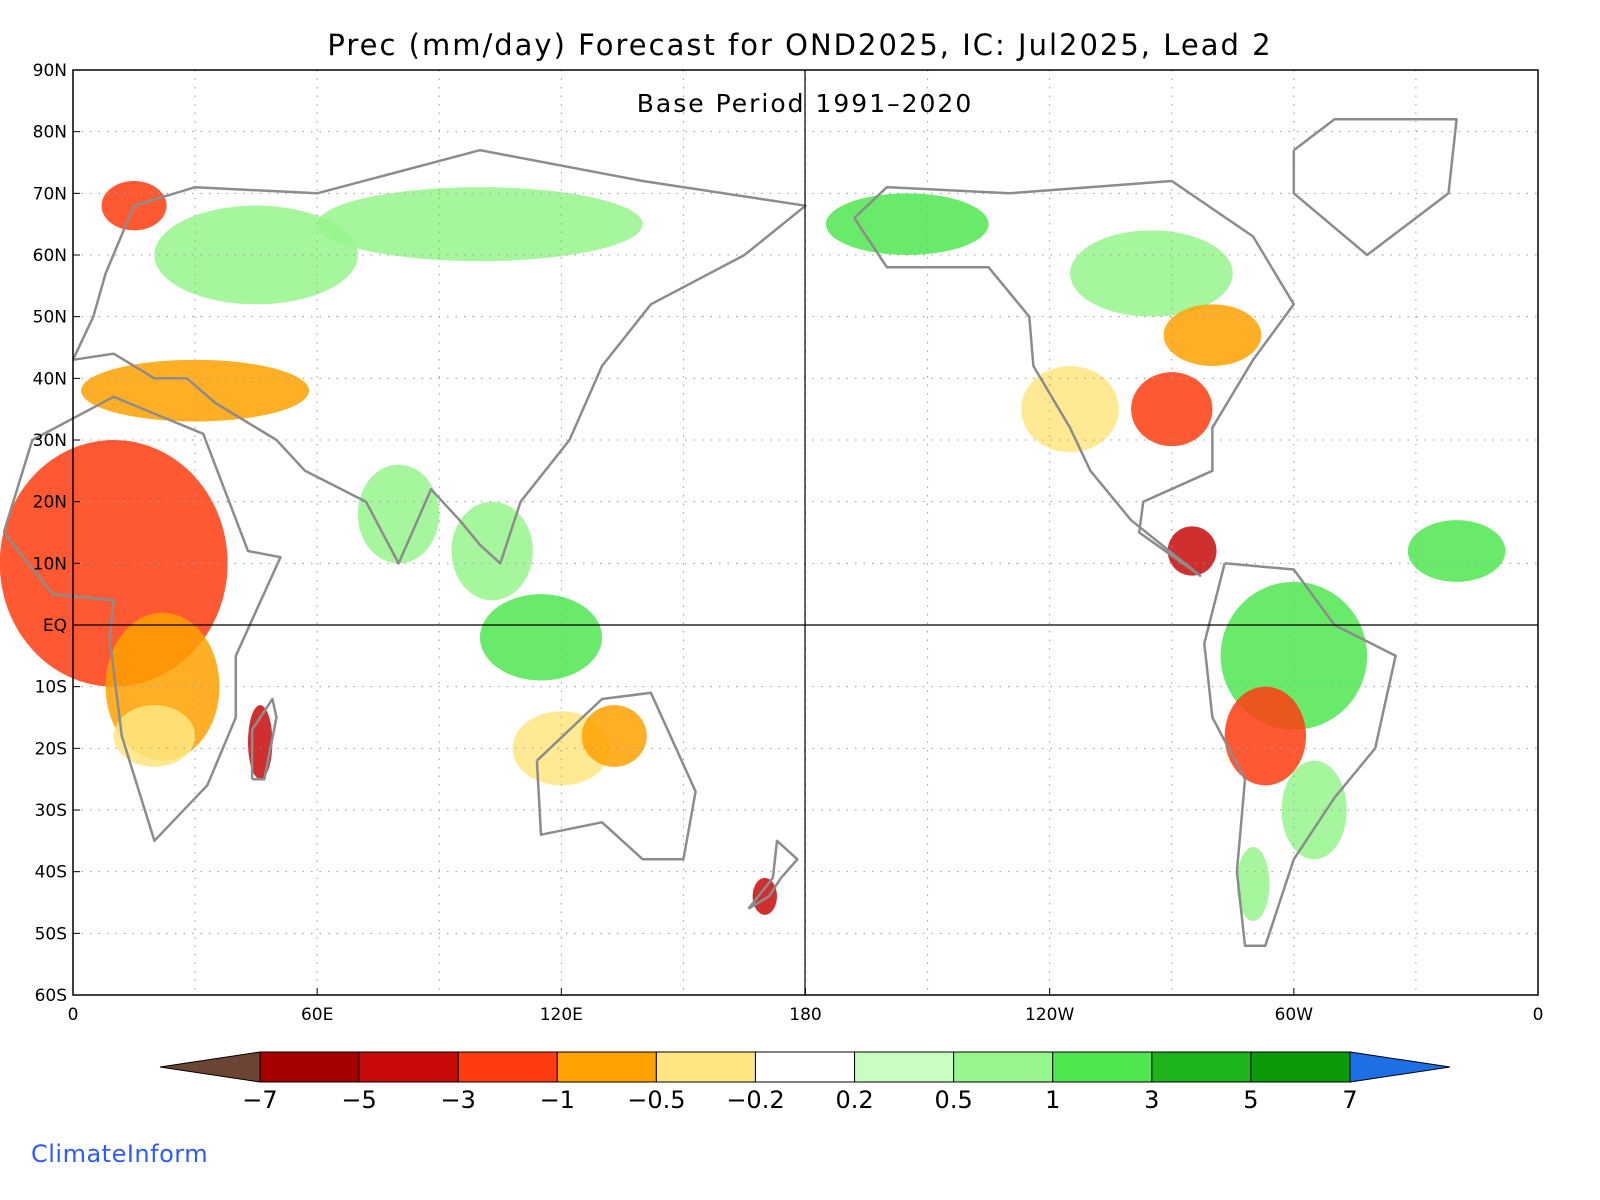  What do you see at coordinates (120, 1154) in the screenshot?
I see `brand-label: ClimateInform` at bounding box center [120, 1154].